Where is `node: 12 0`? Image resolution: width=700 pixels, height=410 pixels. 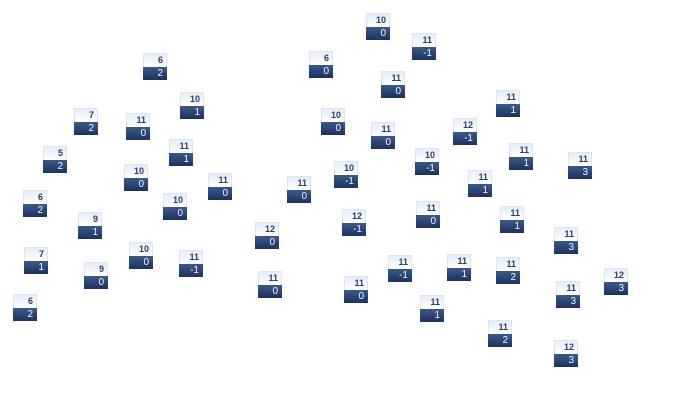
node: 12 0 is located at coordinates (267, 235).